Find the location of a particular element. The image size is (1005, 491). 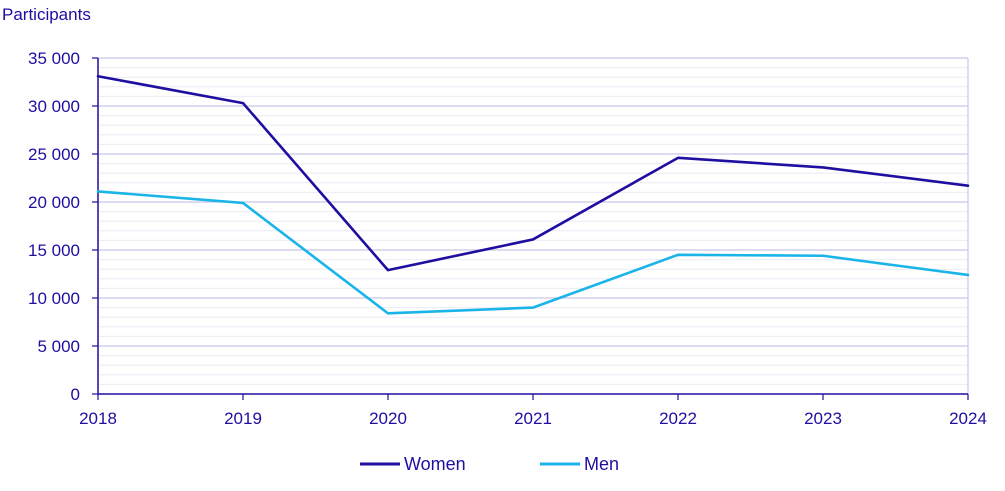

x-tick-label: 2024 is located at coordinates (968, 418).